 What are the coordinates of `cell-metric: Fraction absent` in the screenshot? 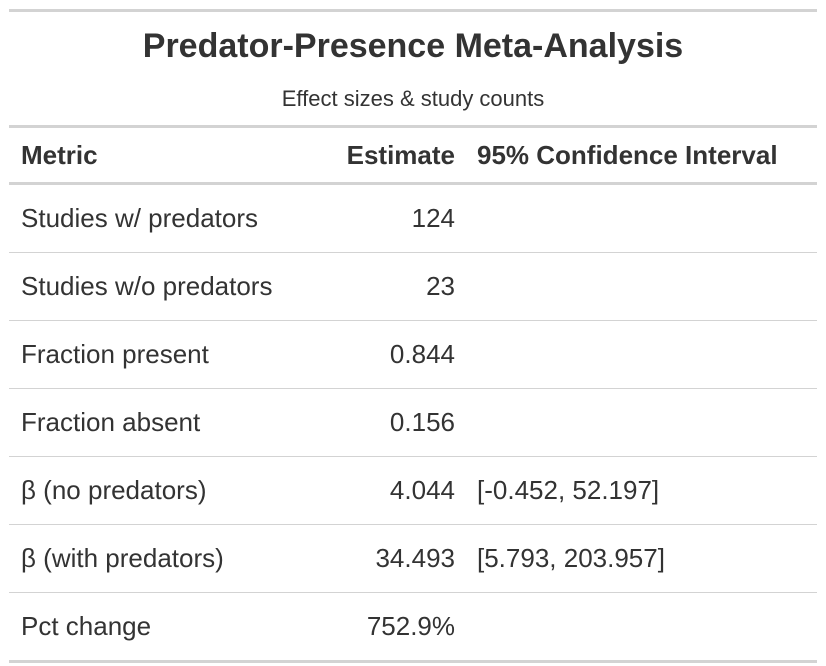 It's located at (166, 422).